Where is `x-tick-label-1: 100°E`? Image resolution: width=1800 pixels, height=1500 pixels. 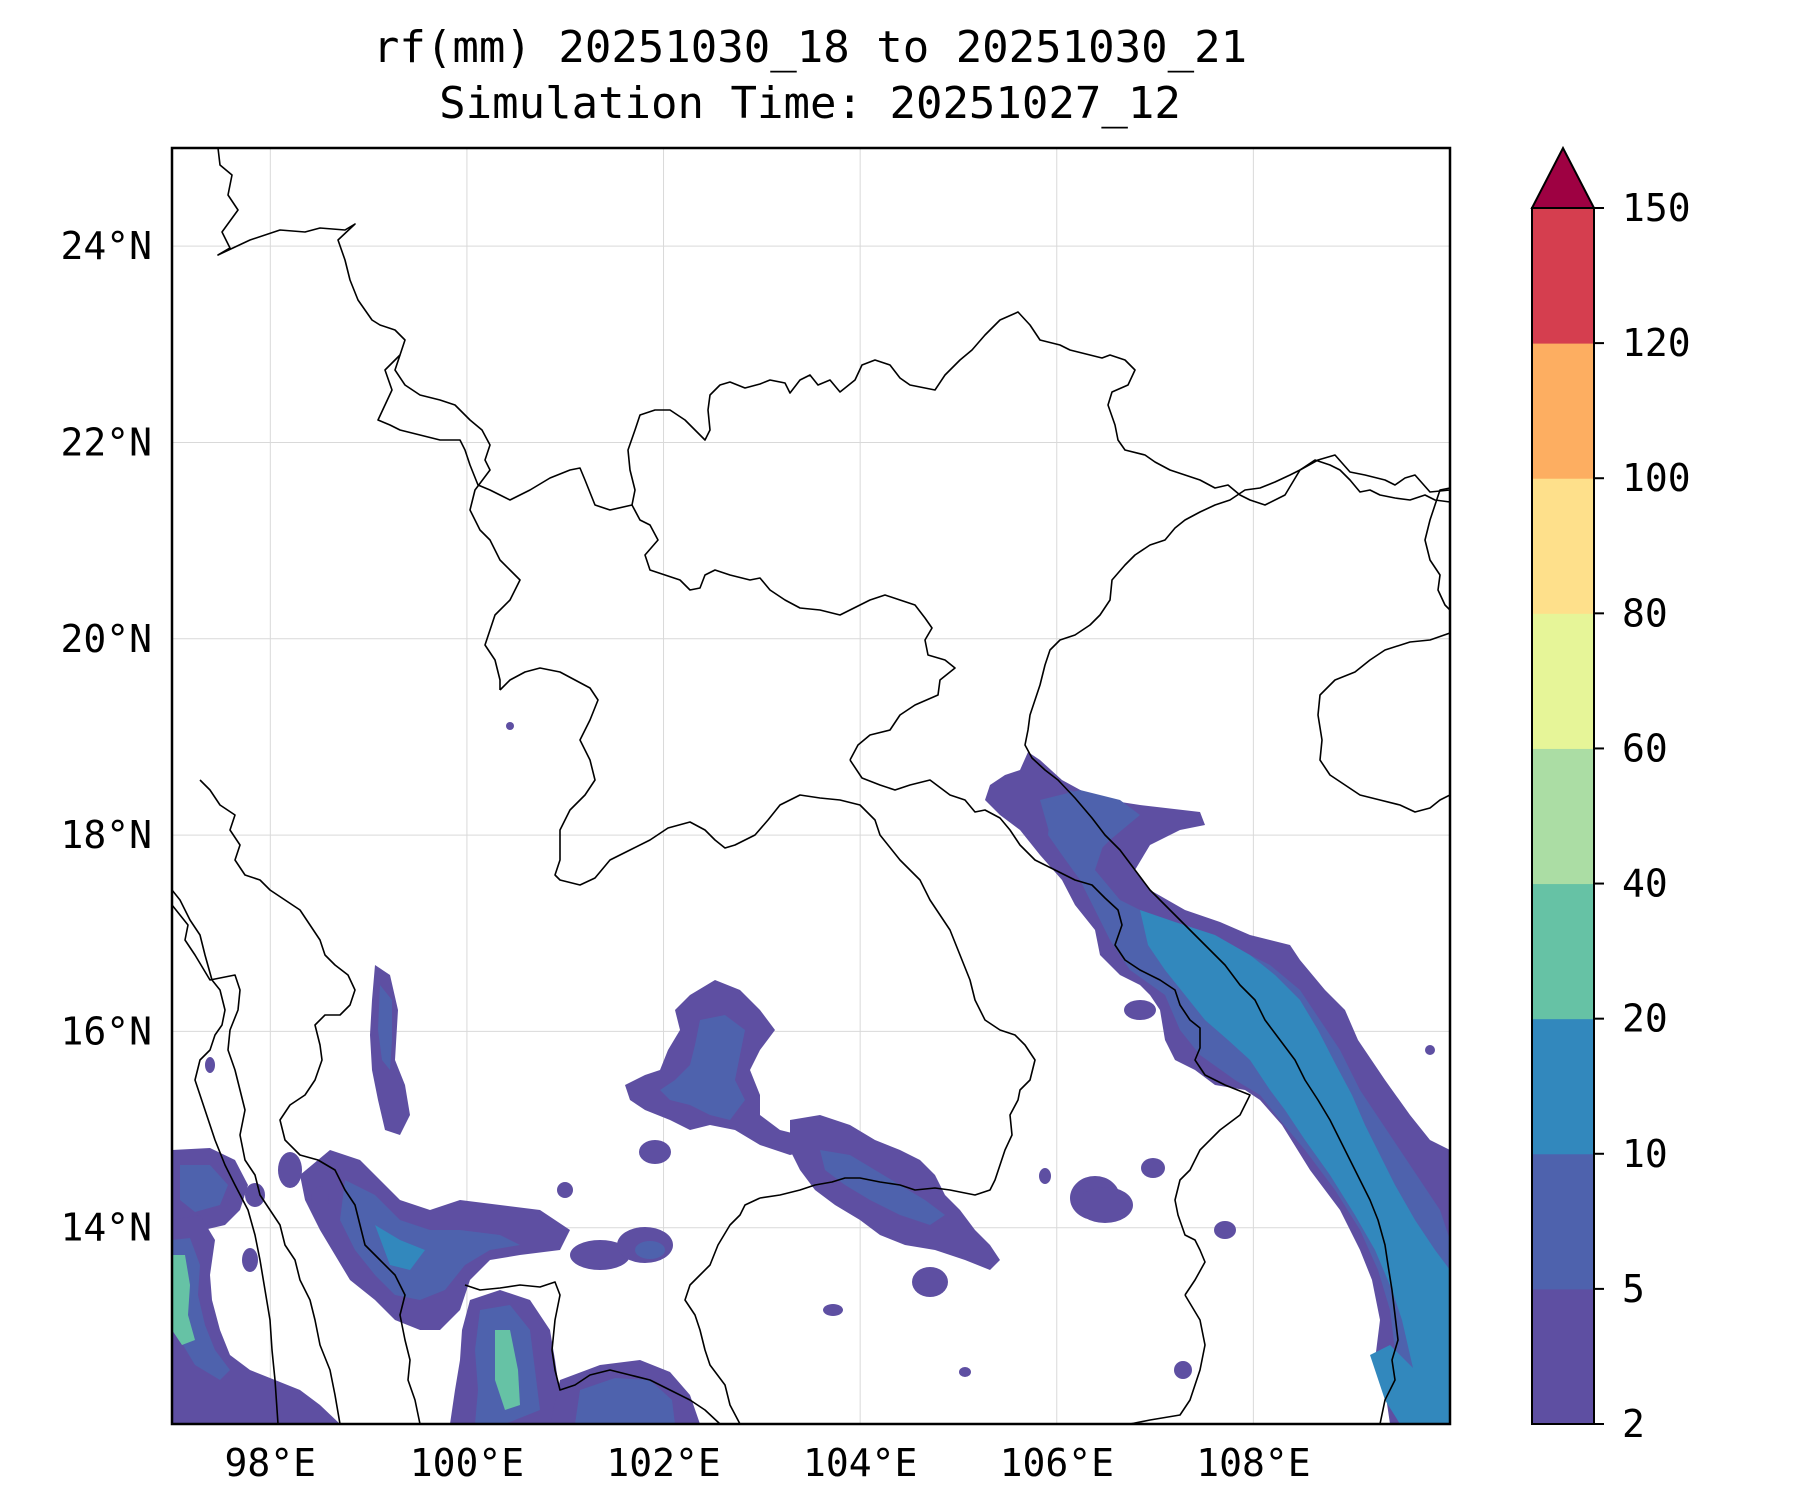 x-tick-label-1: 100°E is located at coordinates (467, 1463).